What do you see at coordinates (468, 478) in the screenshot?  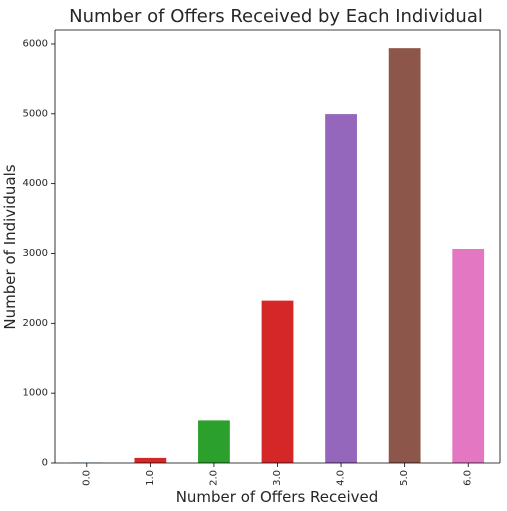 I see `x-tick-label: 6.0` at bounding box center [468, 478].